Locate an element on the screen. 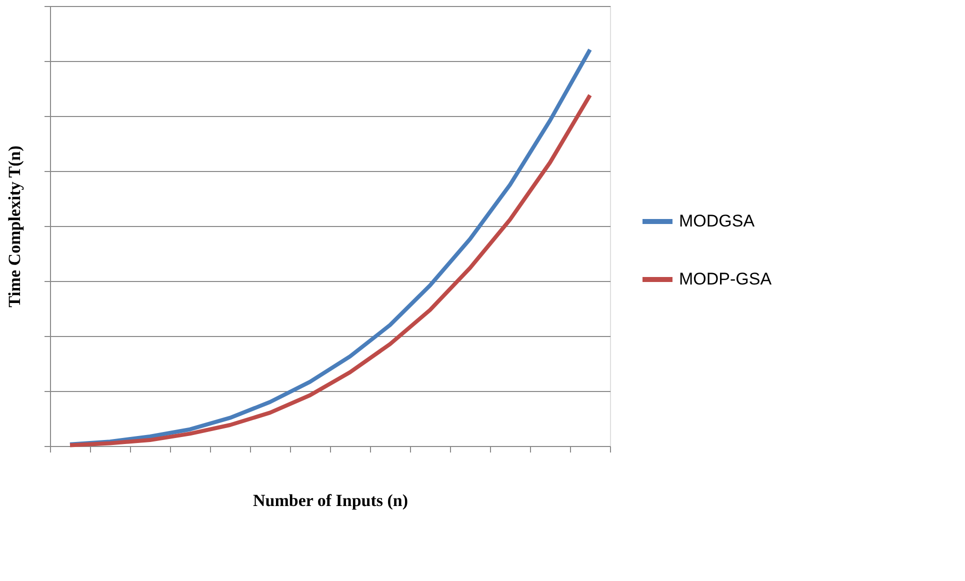 The height and width of the screenshot is (581, 965). legend-label: MODGSA is located at coordinates (717, 221).